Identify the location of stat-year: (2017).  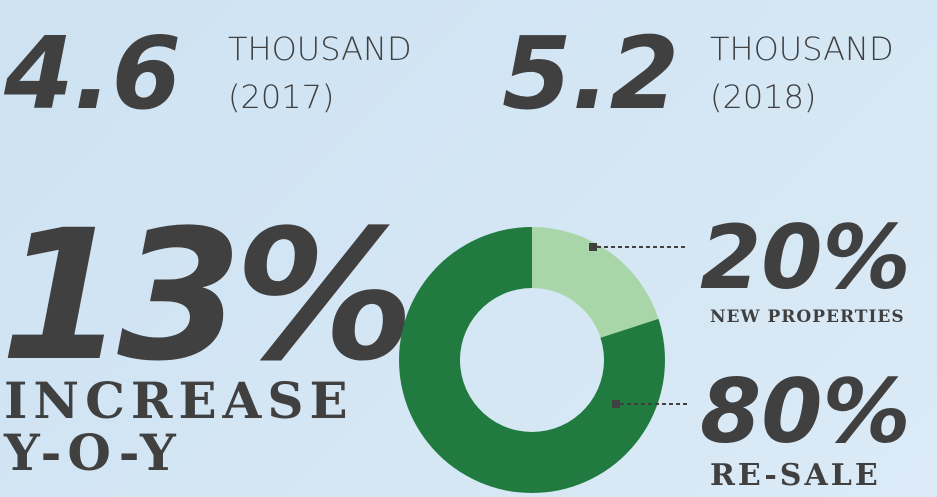
(281, 97).